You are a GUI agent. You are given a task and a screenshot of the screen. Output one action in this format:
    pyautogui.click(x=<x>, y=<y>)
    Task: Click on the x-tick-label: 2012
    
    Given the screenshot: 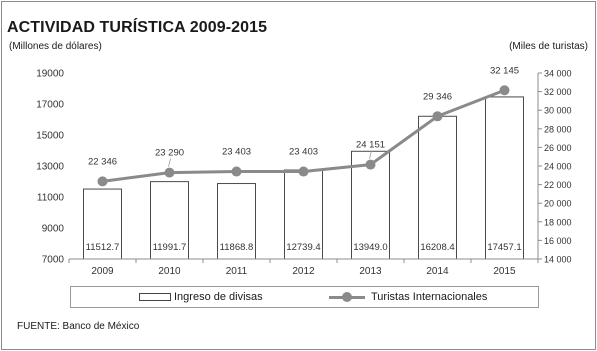 What is the action you would take?
    pyautogui.click(x=303, y=271)
    